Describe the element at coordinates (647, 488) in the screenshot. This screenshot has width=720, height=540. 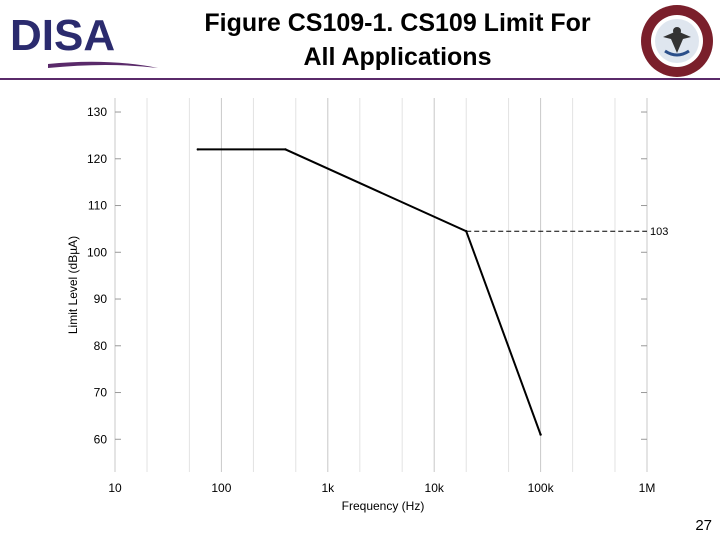
I see `x-tick-label: 1M` at that location.